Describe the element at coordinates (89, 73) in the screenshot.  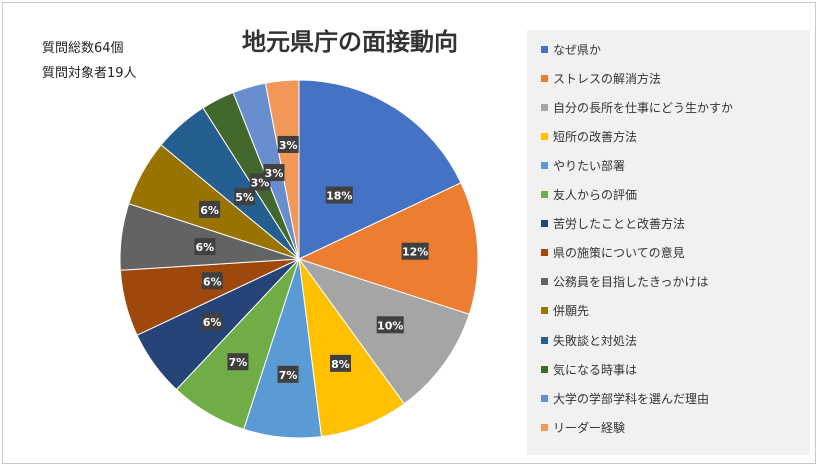
I see `respondents-note: 質問対象者19人` at that location.